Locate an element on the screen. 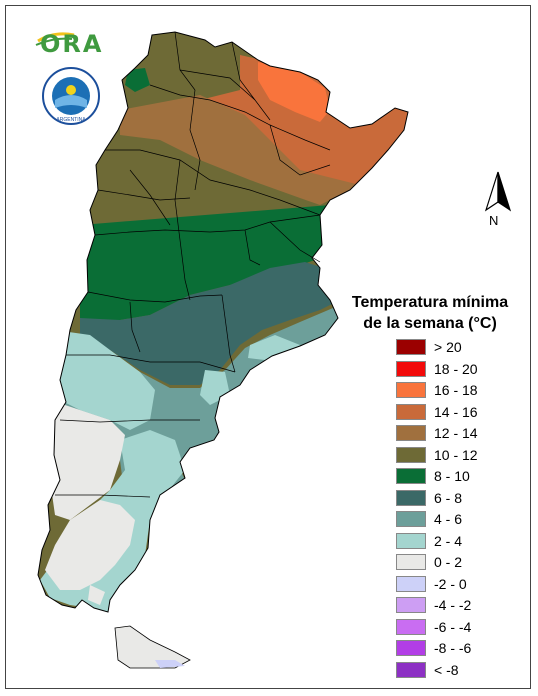 Image resolution: width=538 pixels, height=696 pixels. ora-logo-text: ORA is located at coordinates (72, 44).